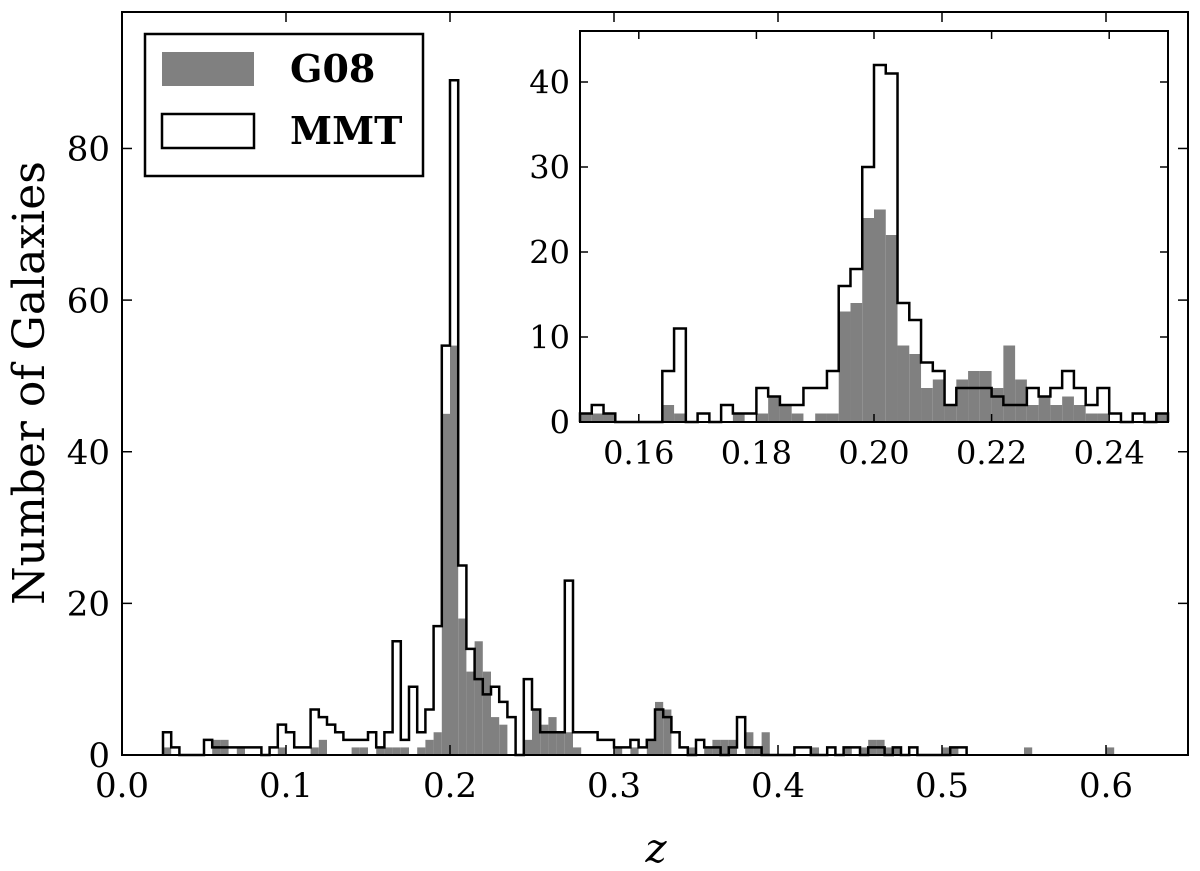 This screenshot has width=1200, height=871. I want to click on inset-y-tick-label: 20, so click(549, 253).